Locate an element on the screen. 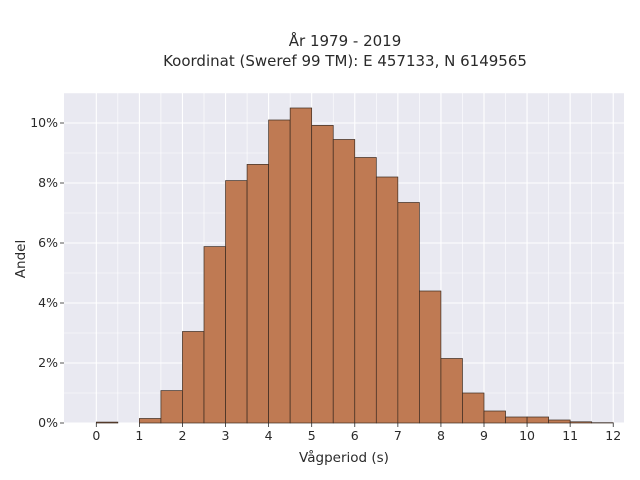  x-axis-label: Vågperiod (s) is located at coordinates (344, 457).